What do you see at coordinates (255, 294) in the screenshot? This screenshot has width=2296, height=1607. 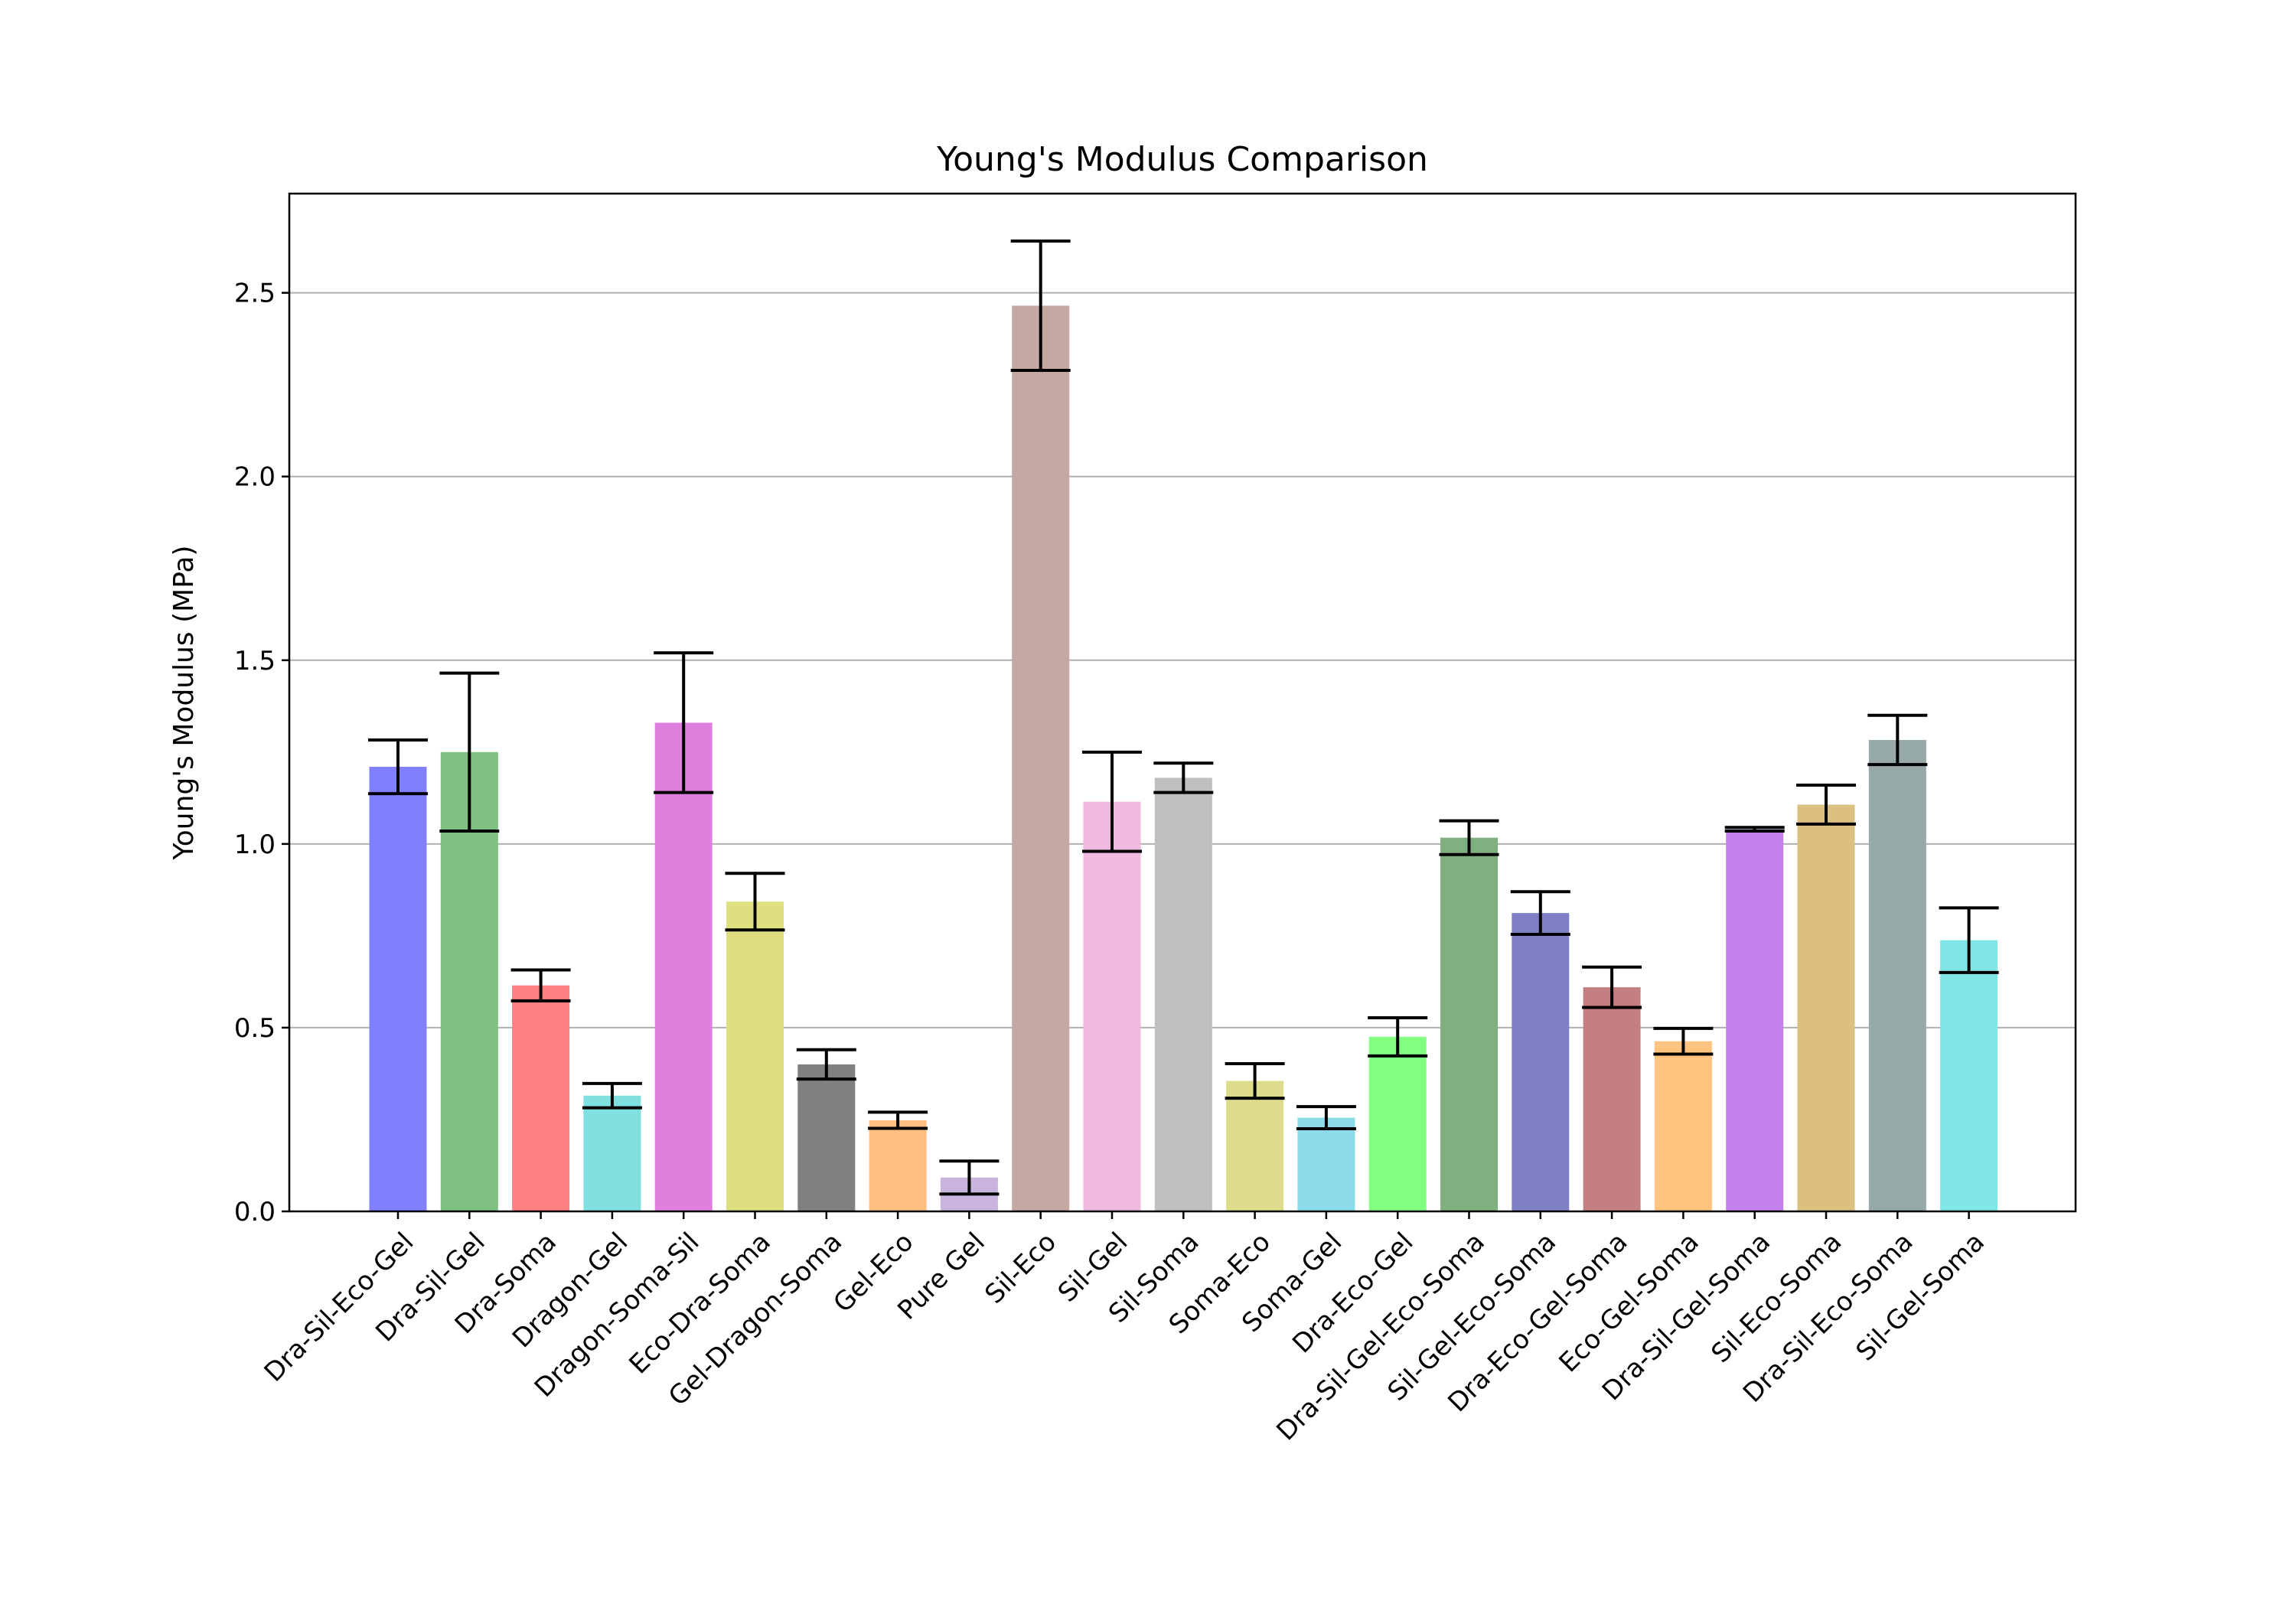 I see `y-tick-label: 2.5` at bounding box center [255, 294].